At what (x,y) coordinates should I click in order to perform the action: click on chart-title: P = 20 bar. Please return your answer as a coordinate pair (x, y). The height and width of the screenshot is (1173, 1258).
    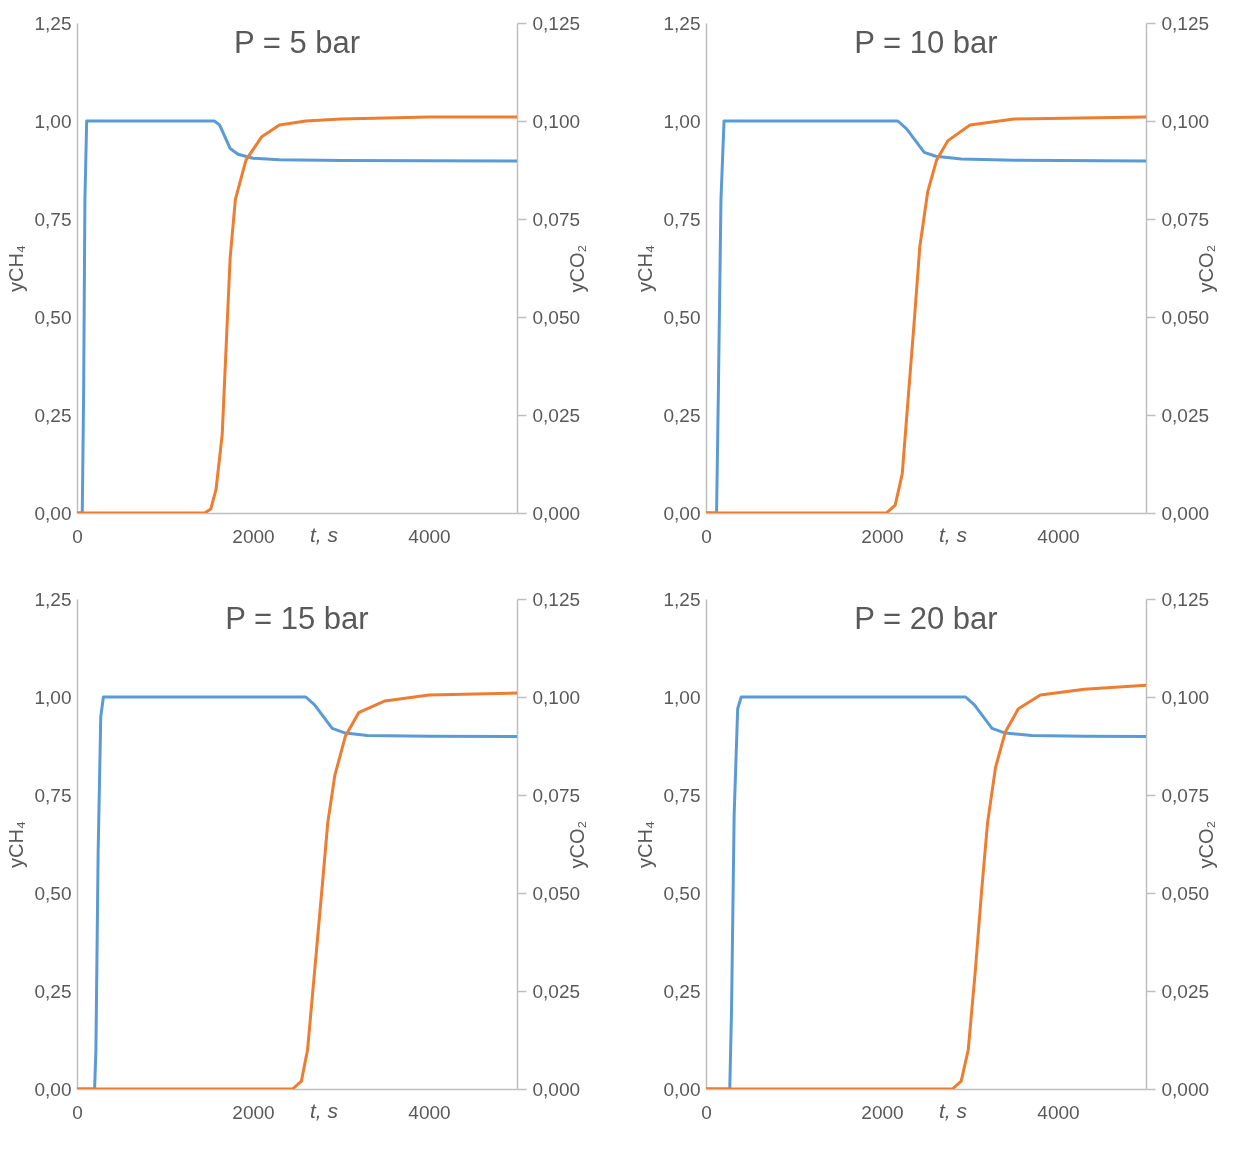
    Looking at the image, I should click on (926, 618).